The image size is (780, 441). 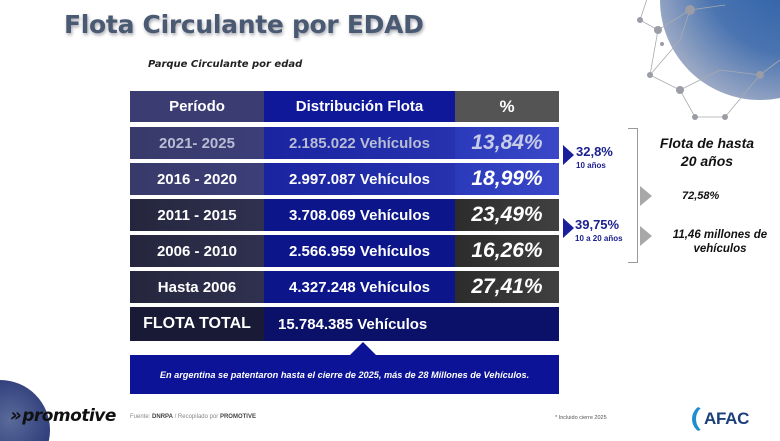 What do you see at coordinates (581, 418) in the screenshot?
I see `footnote: * Incluido cierre 2025` at bounding box center [581, 418].